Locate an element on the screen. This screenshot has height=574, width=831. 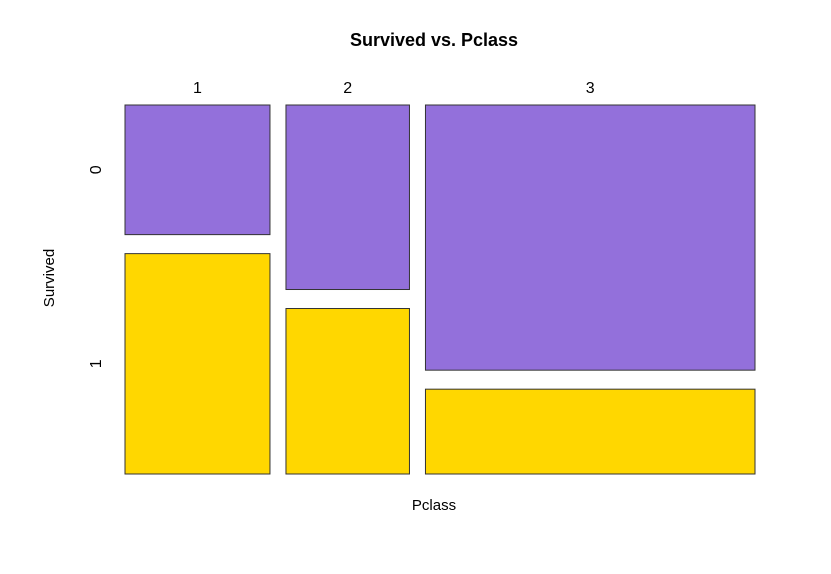
x-tick-label: 2 is located at coordinates (347, 88).